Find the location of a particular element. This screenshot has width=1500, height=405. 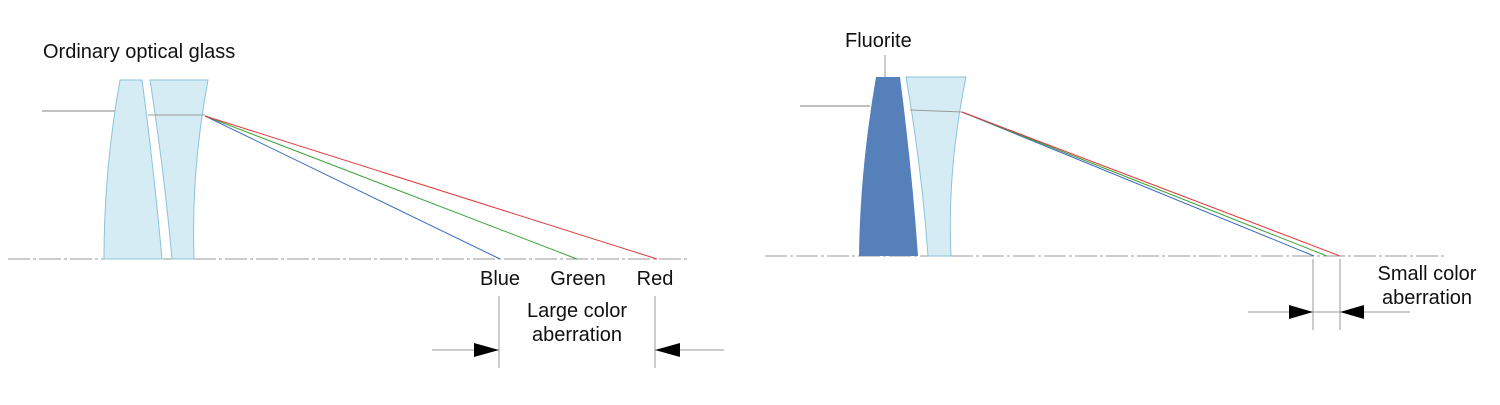

left-arrowhead-left-icon is located at coordinates (667, 350).